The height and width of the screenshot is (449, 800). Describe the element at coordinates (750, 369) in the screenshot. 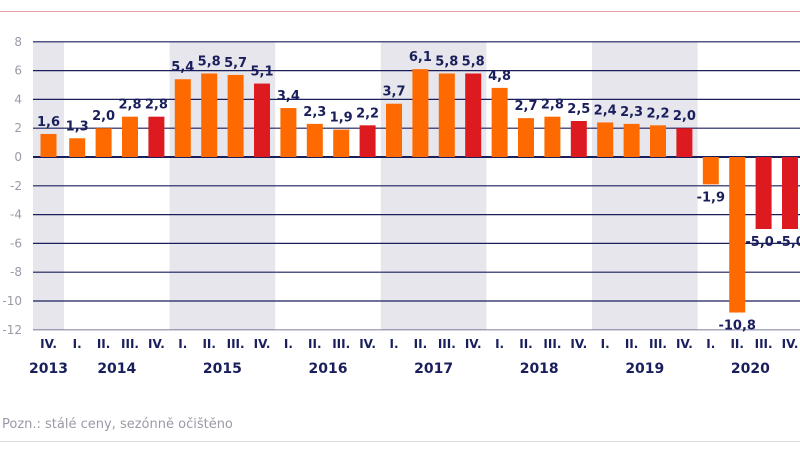

I see `year-label: 2020` at that location.